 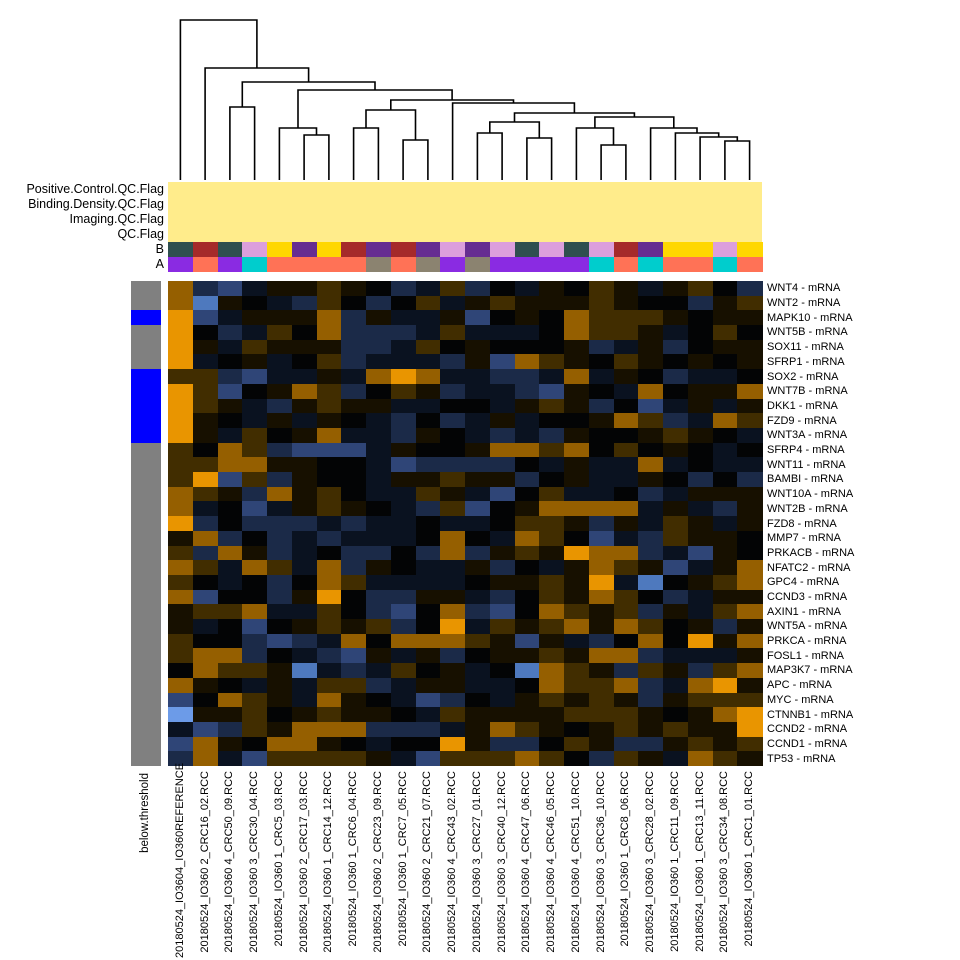 I want to click on column-label: 20180524_IO360 3_CRC36_10.RCC, so click(x=600, y=862).